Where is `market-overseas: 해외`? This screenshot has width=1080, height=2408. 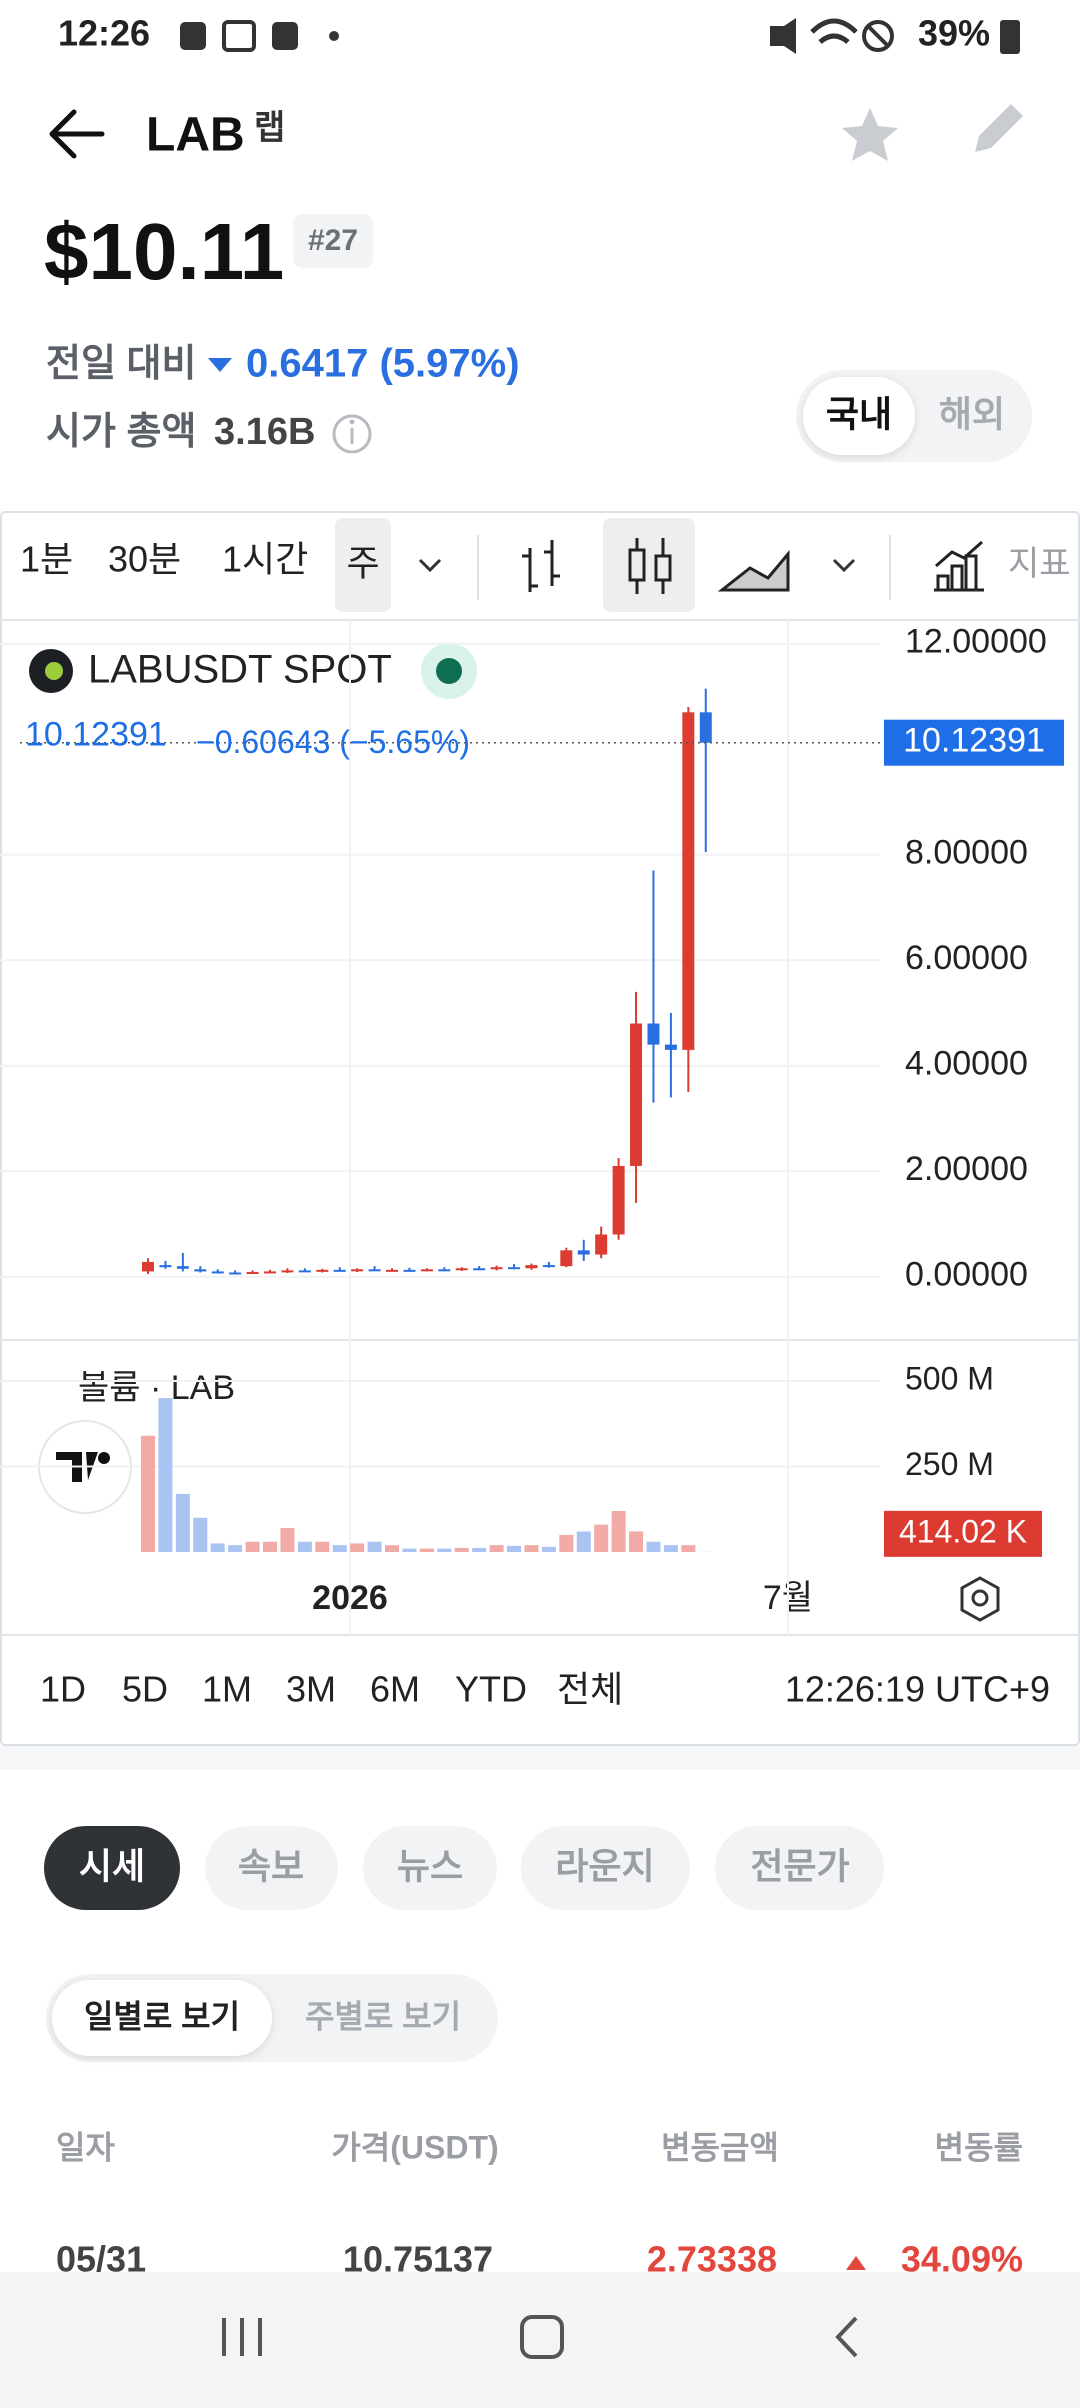
market-overseas: 해외 is located at coordinates (972, 414).